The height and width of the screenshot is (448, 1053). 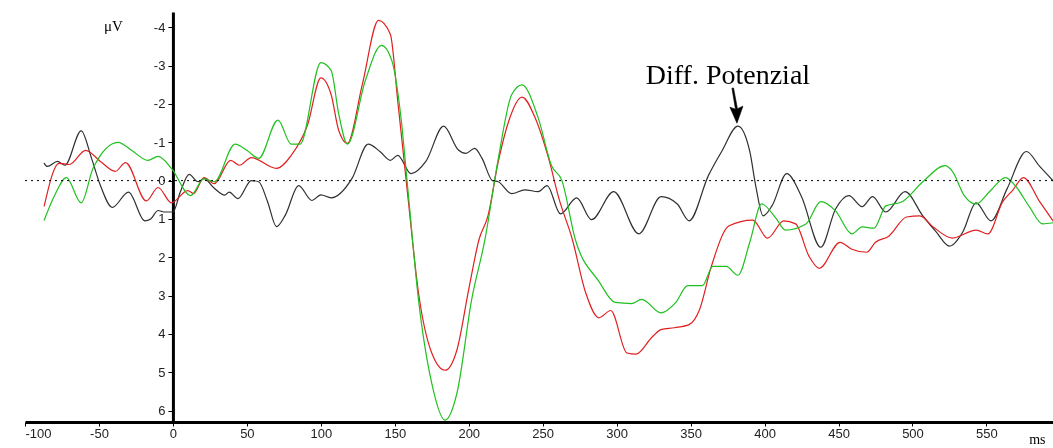 What do you see at coordinates (617, 433) in the screenshot?
I see `x-tick-label: 300` at bounding box center [617, 433].